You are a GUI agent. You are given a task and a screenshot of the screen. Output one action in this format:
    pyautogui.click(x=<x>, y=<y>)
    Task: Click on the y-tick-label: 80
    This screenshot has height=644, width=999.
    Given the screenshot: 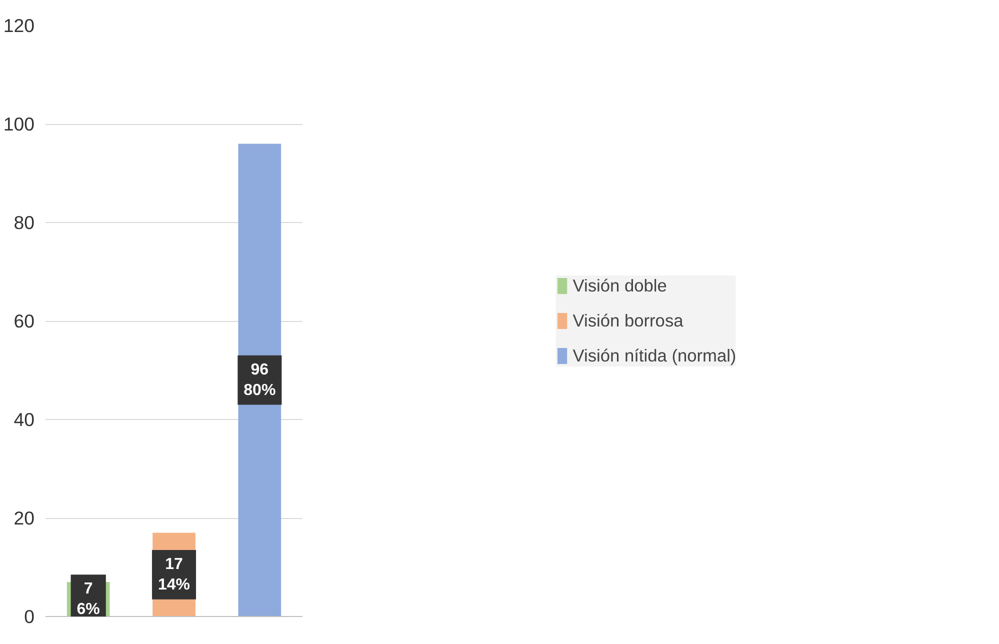 What is the action you would take?
    pyautogui.click(x=24, y=222)
    